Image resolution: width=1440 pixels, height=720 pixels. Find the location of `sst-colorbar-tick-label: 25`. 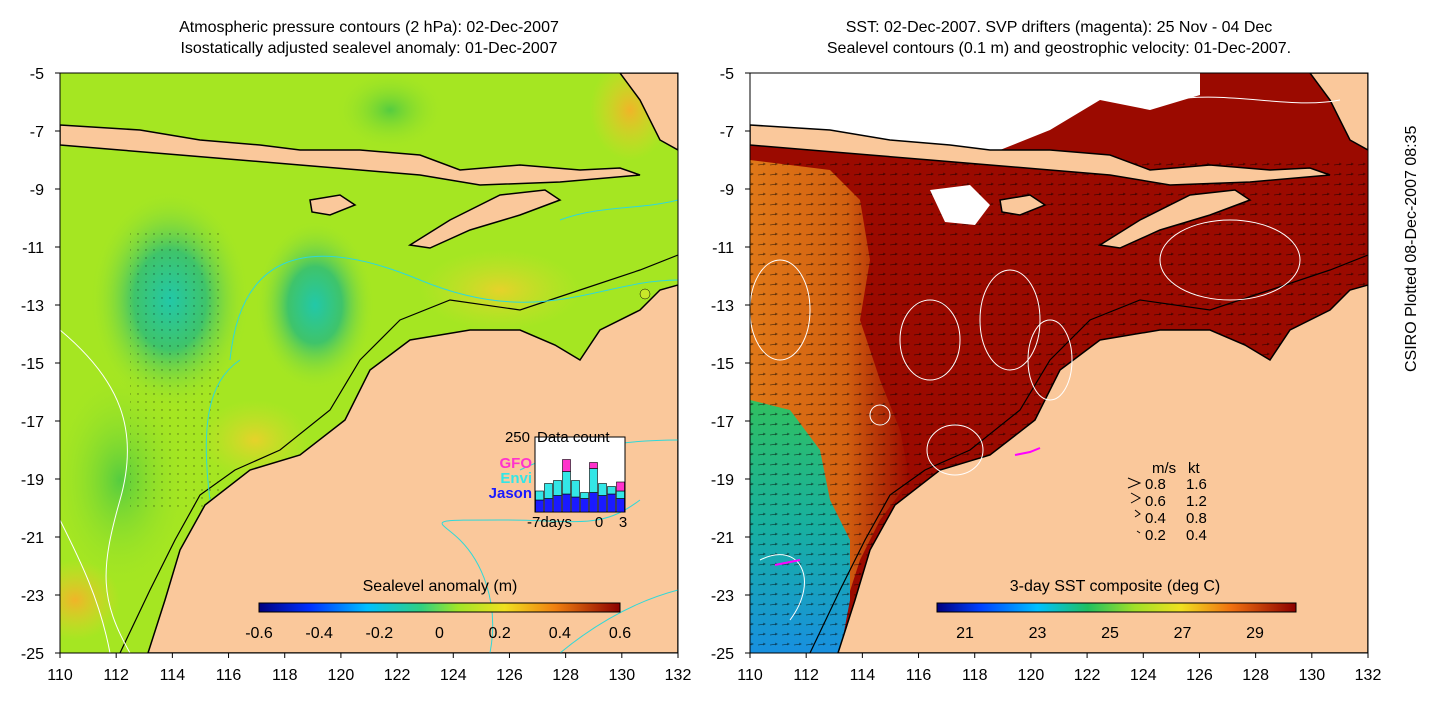

sst-colorbar-tick-label: 25 is located at coordinates (1110, 633).